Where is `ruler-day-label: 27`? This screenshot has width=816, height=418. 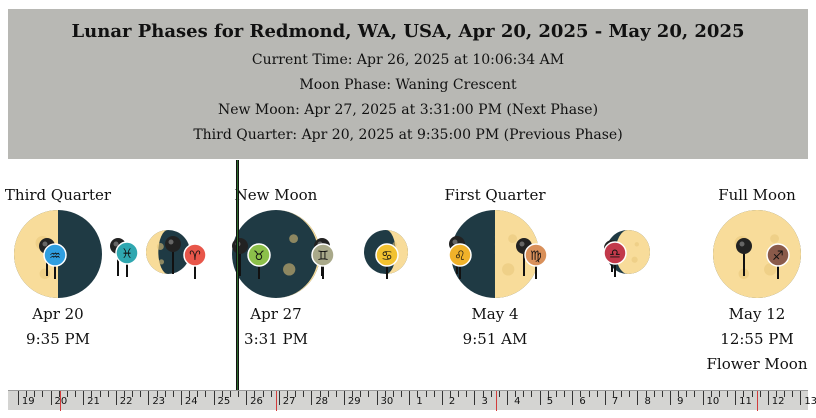
ruler-day-label: 27 is located at coordinates (289, 401).